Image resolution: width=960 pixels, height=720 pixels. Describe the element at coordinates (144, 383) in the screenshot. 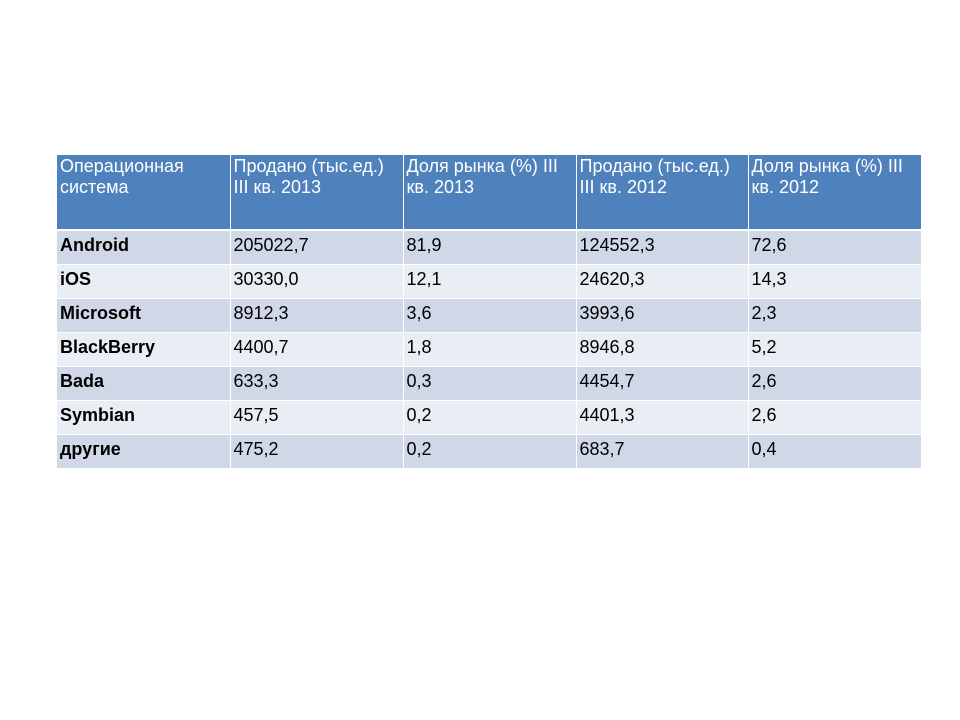

I see `table-cell-os: Bada` at that location.